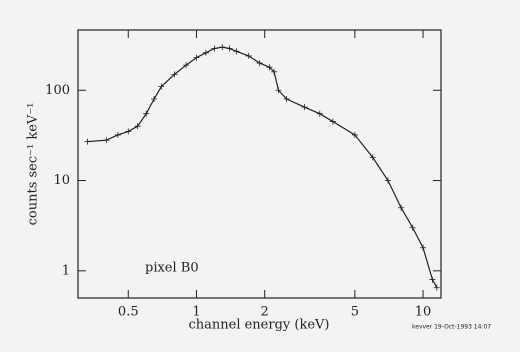  What do you see at coordinates (61, 180) in the screenshot?
I see `y-tick-label: 10` at bounding box center [61, 180].